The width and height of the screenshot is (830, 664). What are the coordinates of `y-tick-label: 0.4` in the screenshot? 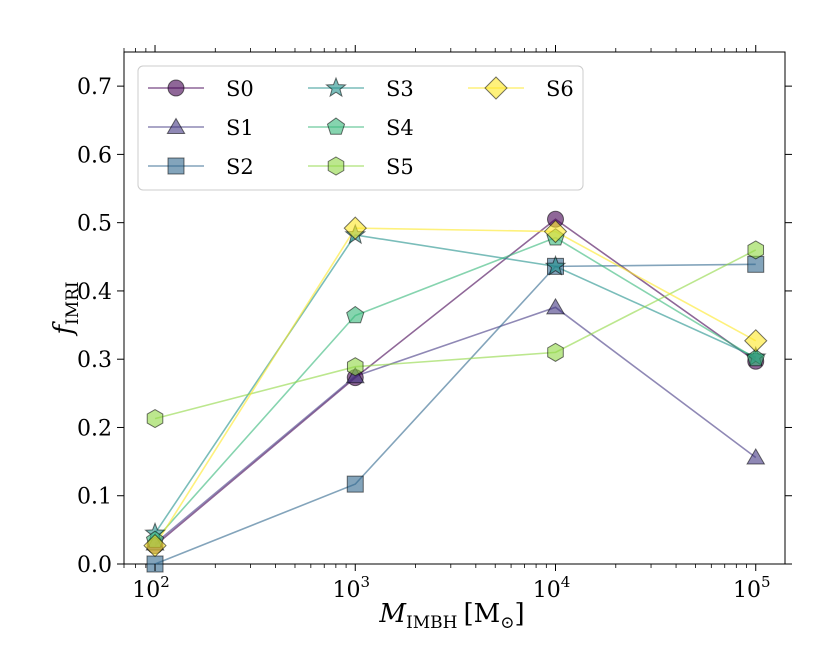 It's located at (94, 292).